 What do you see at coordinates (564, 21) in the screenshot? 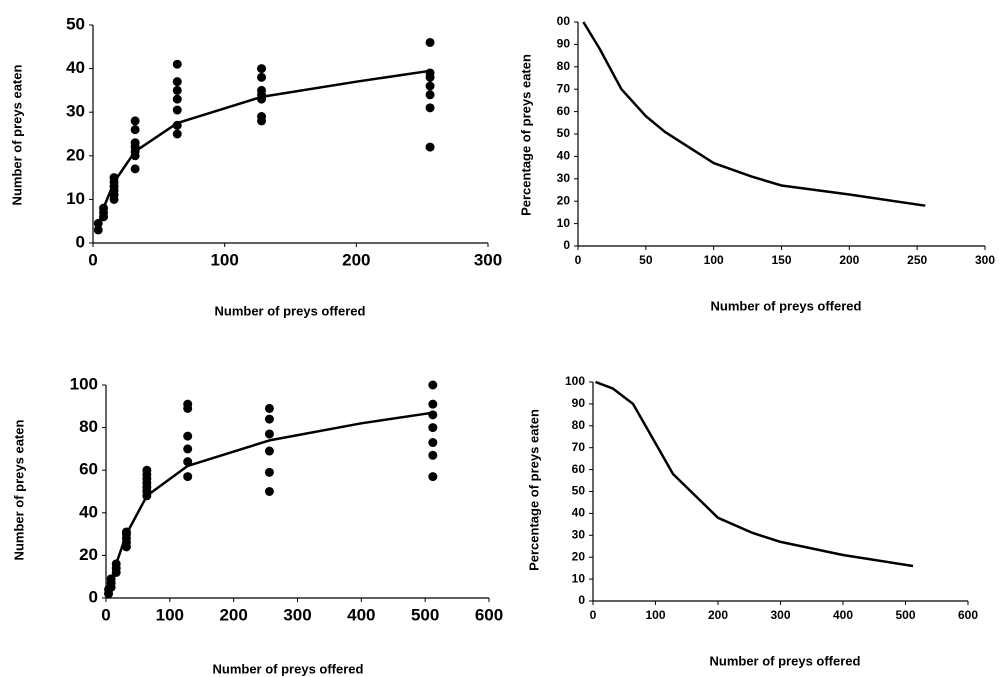
I see `y-tick-label: 00` at bounding box center [564, 21].